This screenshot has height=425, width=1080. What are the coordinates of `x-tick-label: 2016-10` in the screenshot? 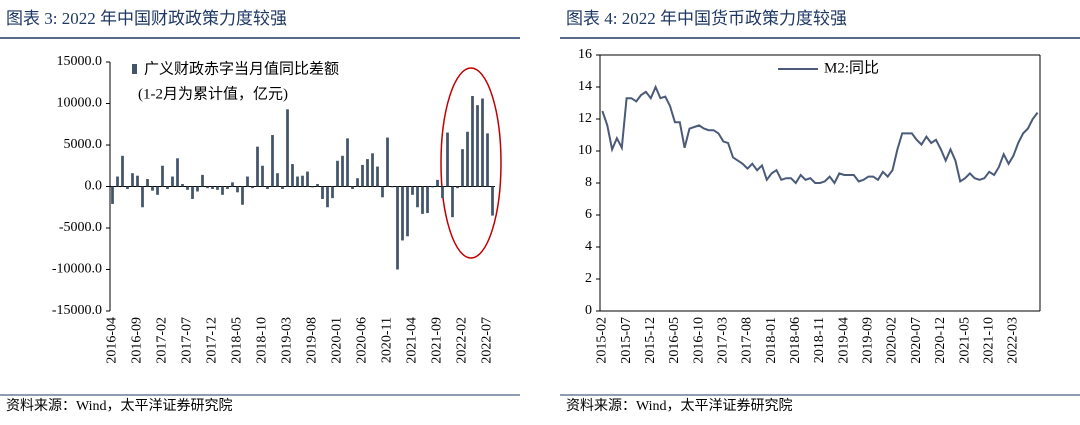 It's located at (698, 340).